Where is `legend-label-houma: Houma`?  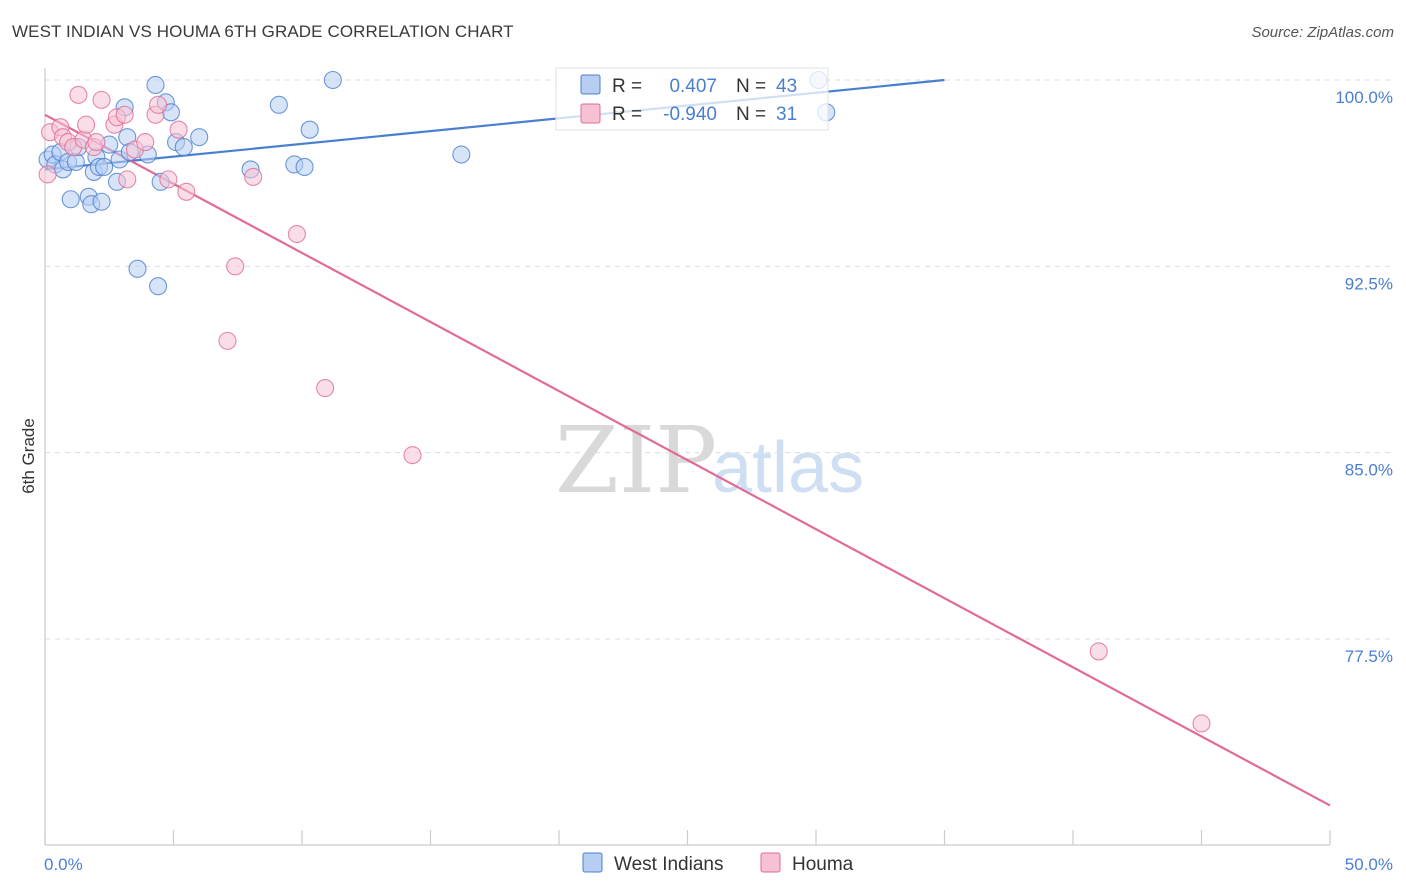
legend-label-houma: Houma is located at coordinates (823, 864).